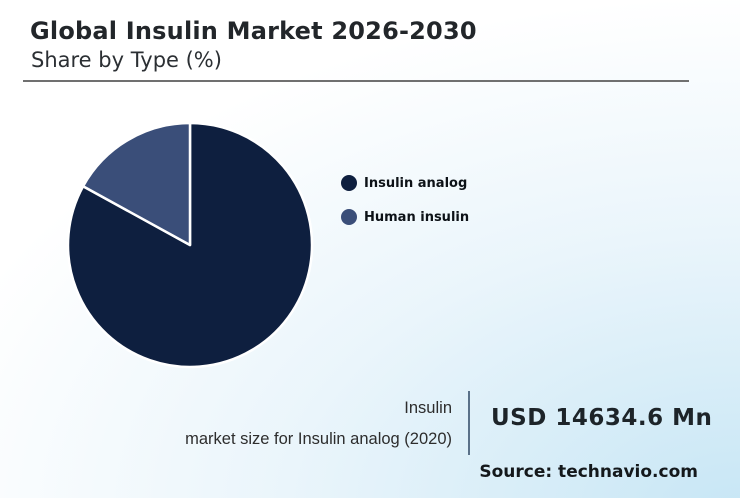  I want to click on page-title: Global Insulin Market 2026-2030, so click(253, 31).